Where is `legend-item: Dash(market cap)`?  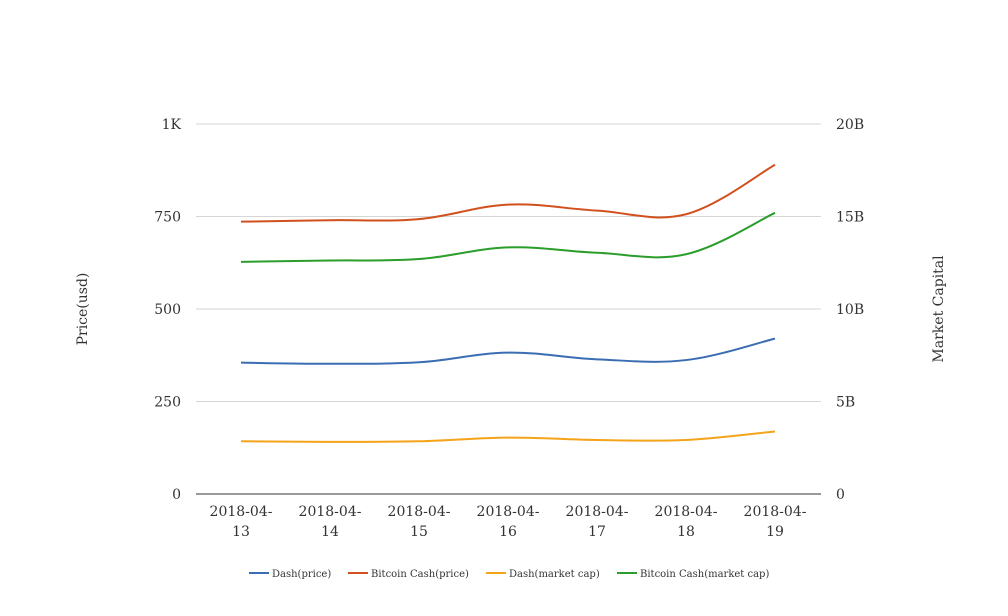
legend-item: Dash(market cap) is located at coordinates (543, 574).